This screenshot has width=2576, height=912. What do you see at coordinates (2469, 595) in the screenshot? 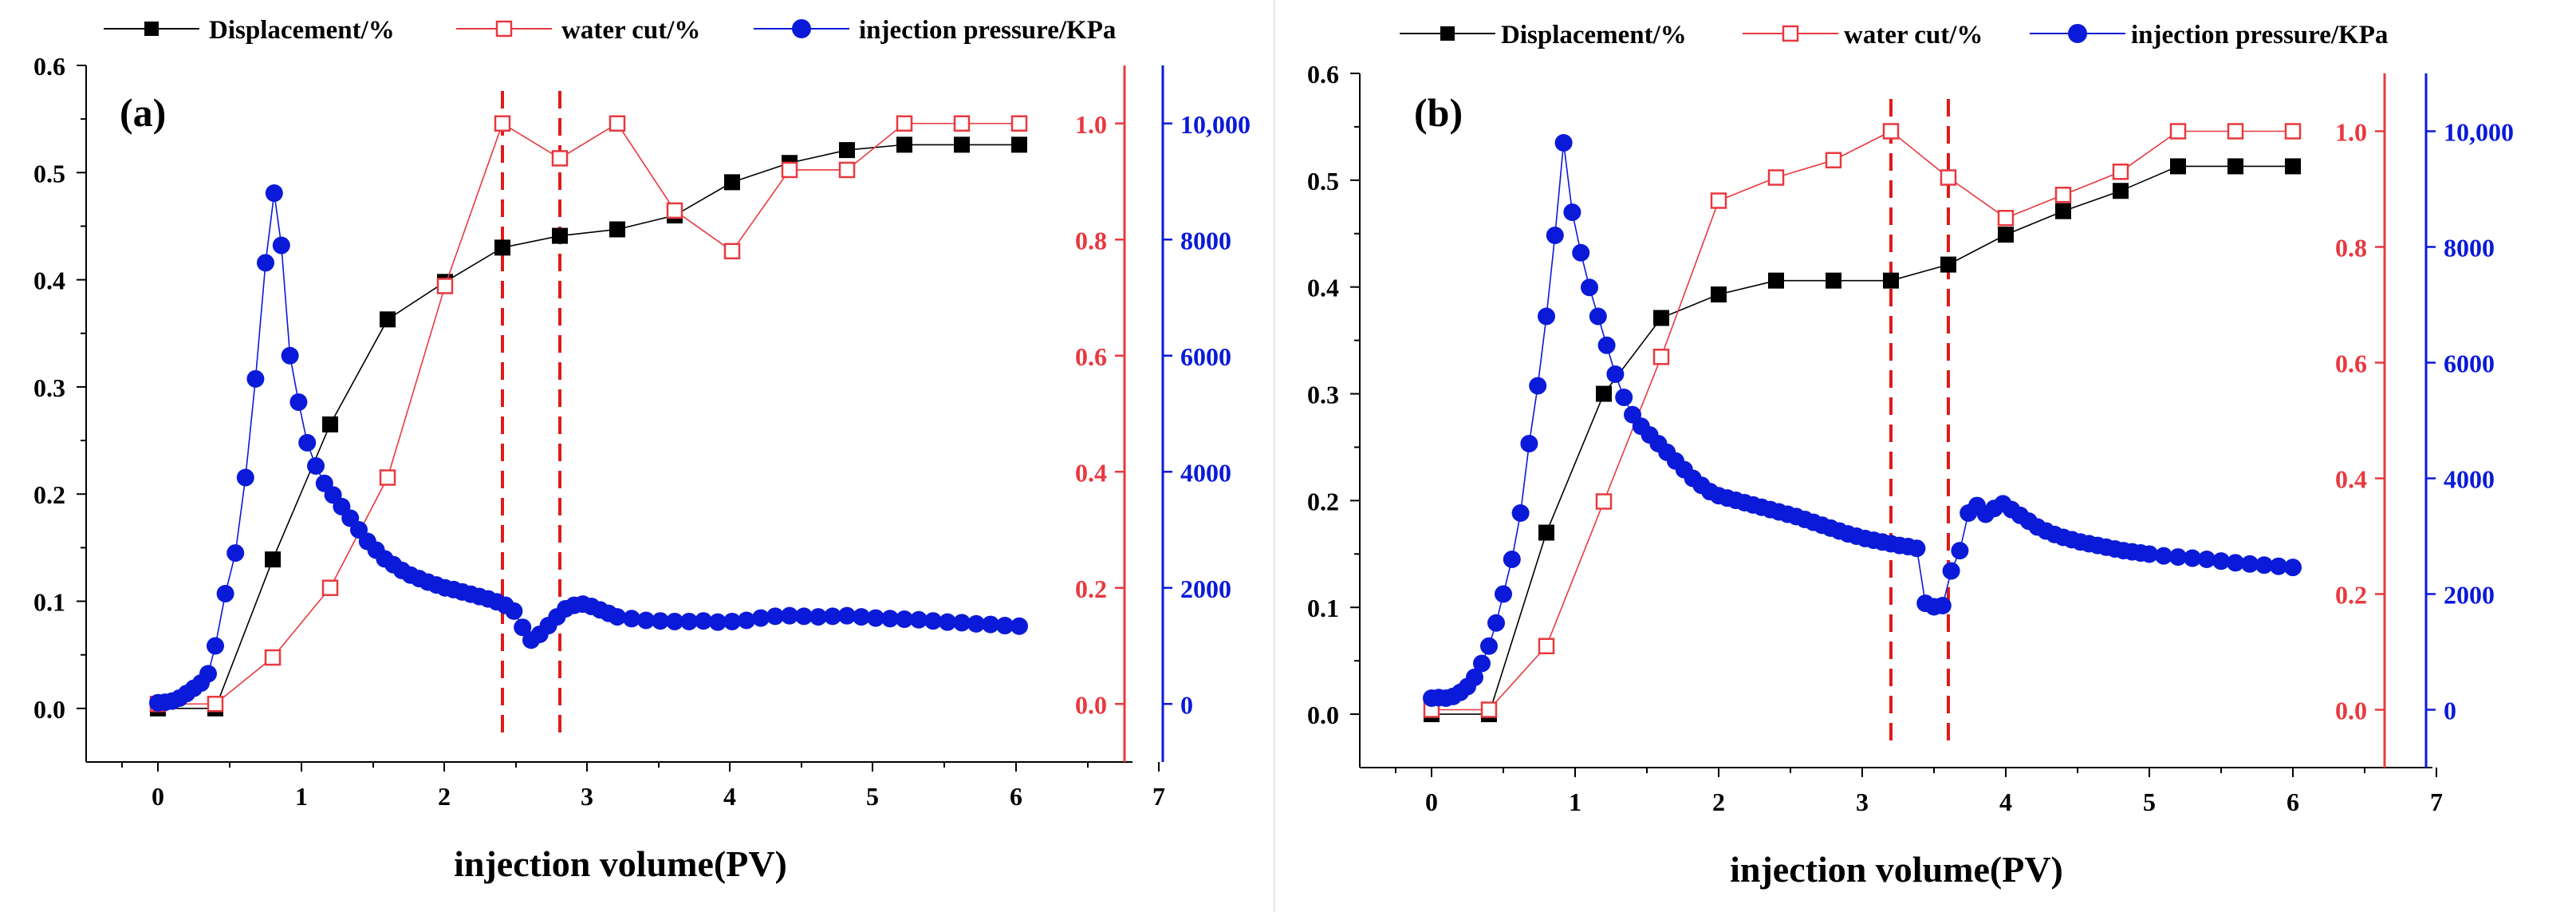
I see `y-pressure-tick-label: 2000` at bounding box center [2469, 595].